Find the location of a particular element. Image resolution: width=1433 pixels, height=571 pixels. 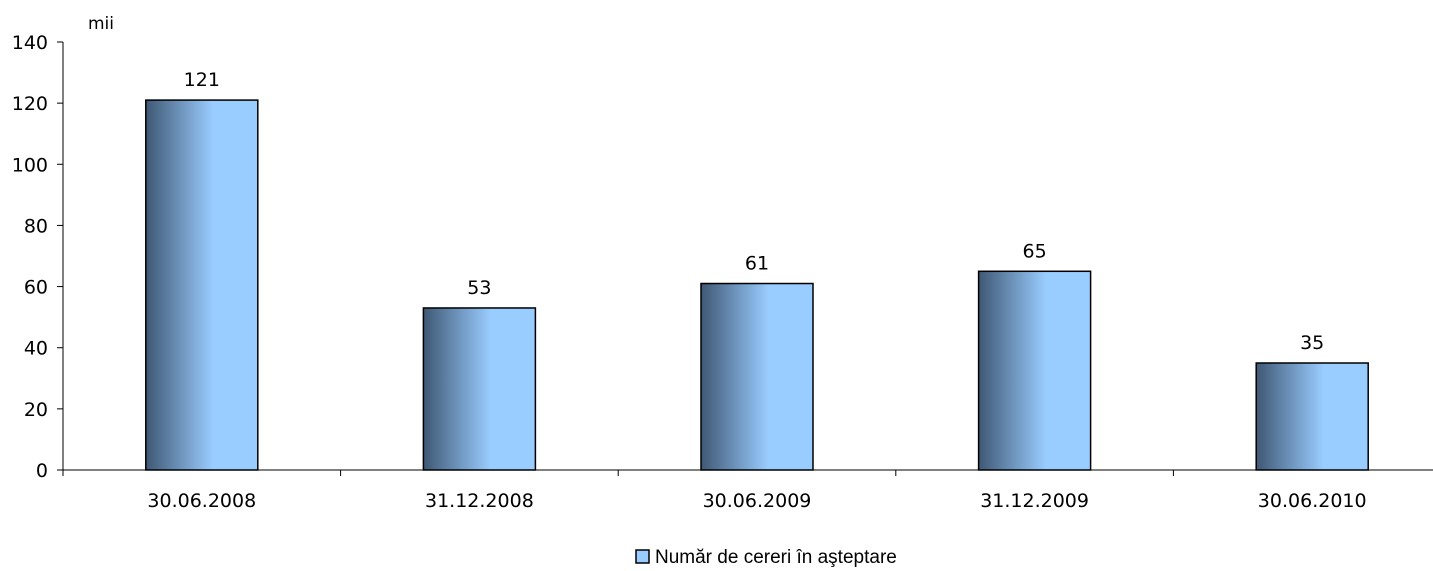

legend: Număr de cereri în aşteptare is located at coordinates (766, 557).